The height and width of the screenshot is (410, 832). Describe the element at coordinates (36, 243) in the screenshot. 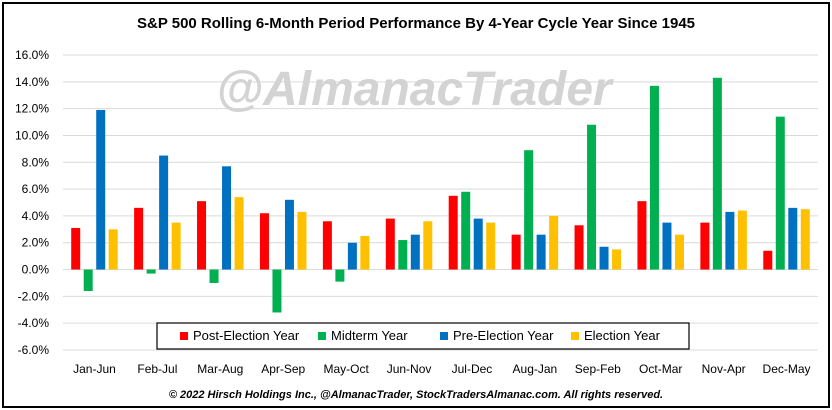

I see `y-tick-label: 2.0%` at that location.